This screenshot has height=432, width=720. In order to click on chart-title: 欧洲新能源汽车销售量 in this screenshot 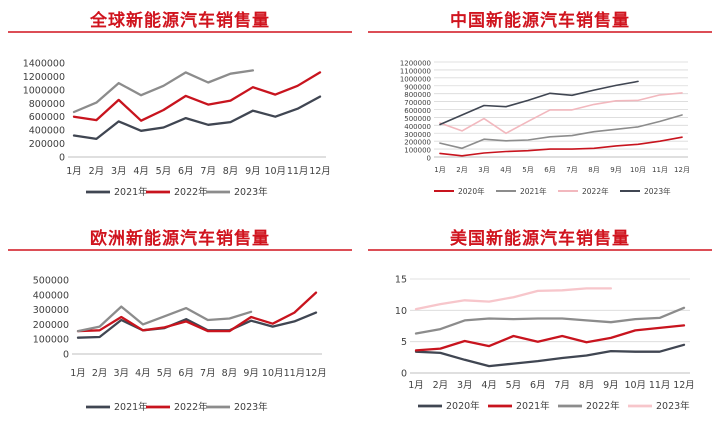, I will do `click(180, 239)`.